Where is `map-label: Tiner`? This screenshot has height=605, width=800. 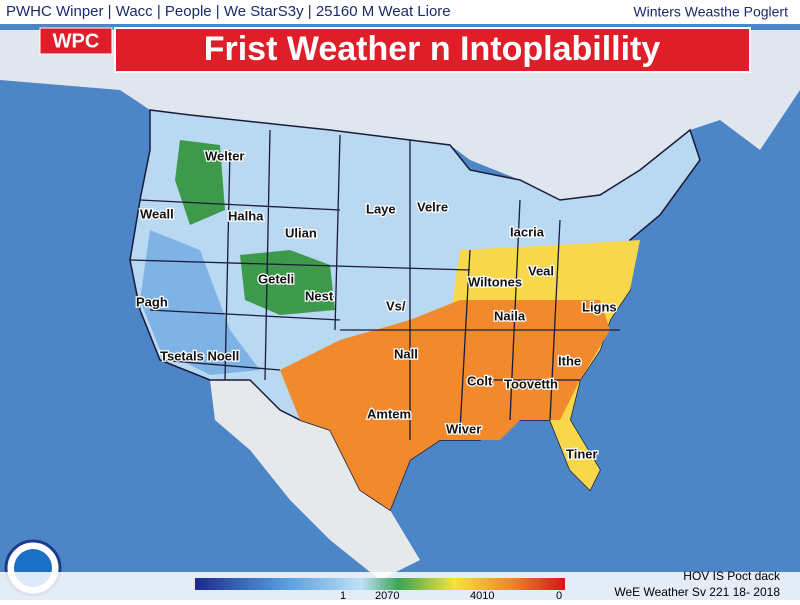 map-label: Tiner is located at coordinates (582, 453).